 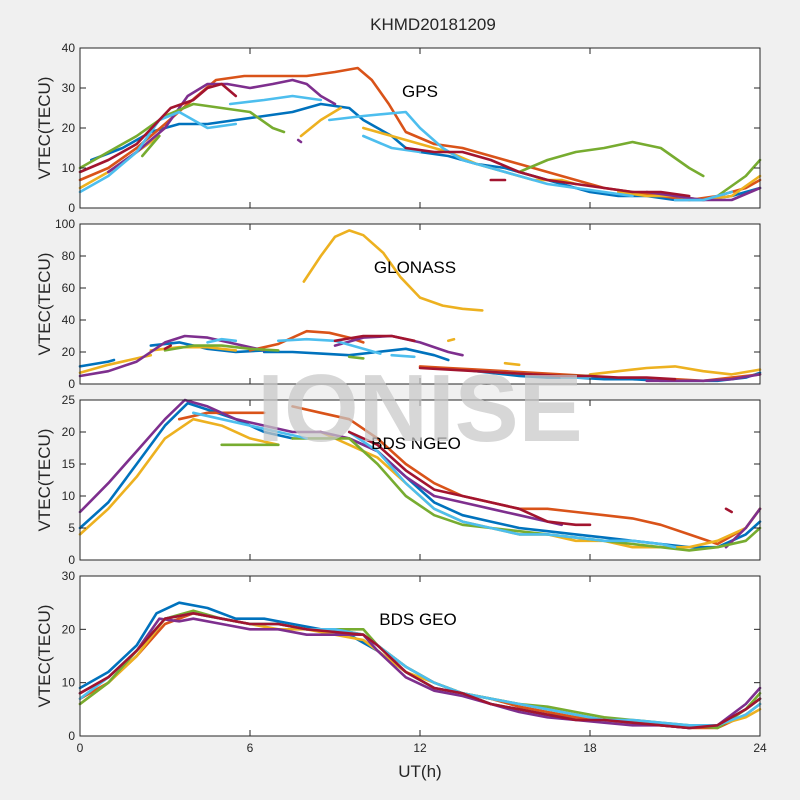 I want to click on y-tick-label: 25, so click(x=69, y=400).